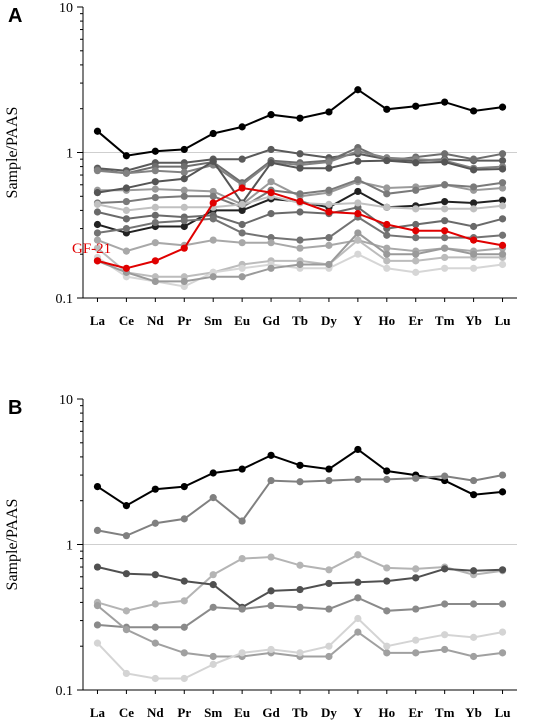 Image resolution: width=533 pixels, height=720 pixels. I want to click on panel-a-y-axis-label: Sample/PAAS, so click(12, 153).